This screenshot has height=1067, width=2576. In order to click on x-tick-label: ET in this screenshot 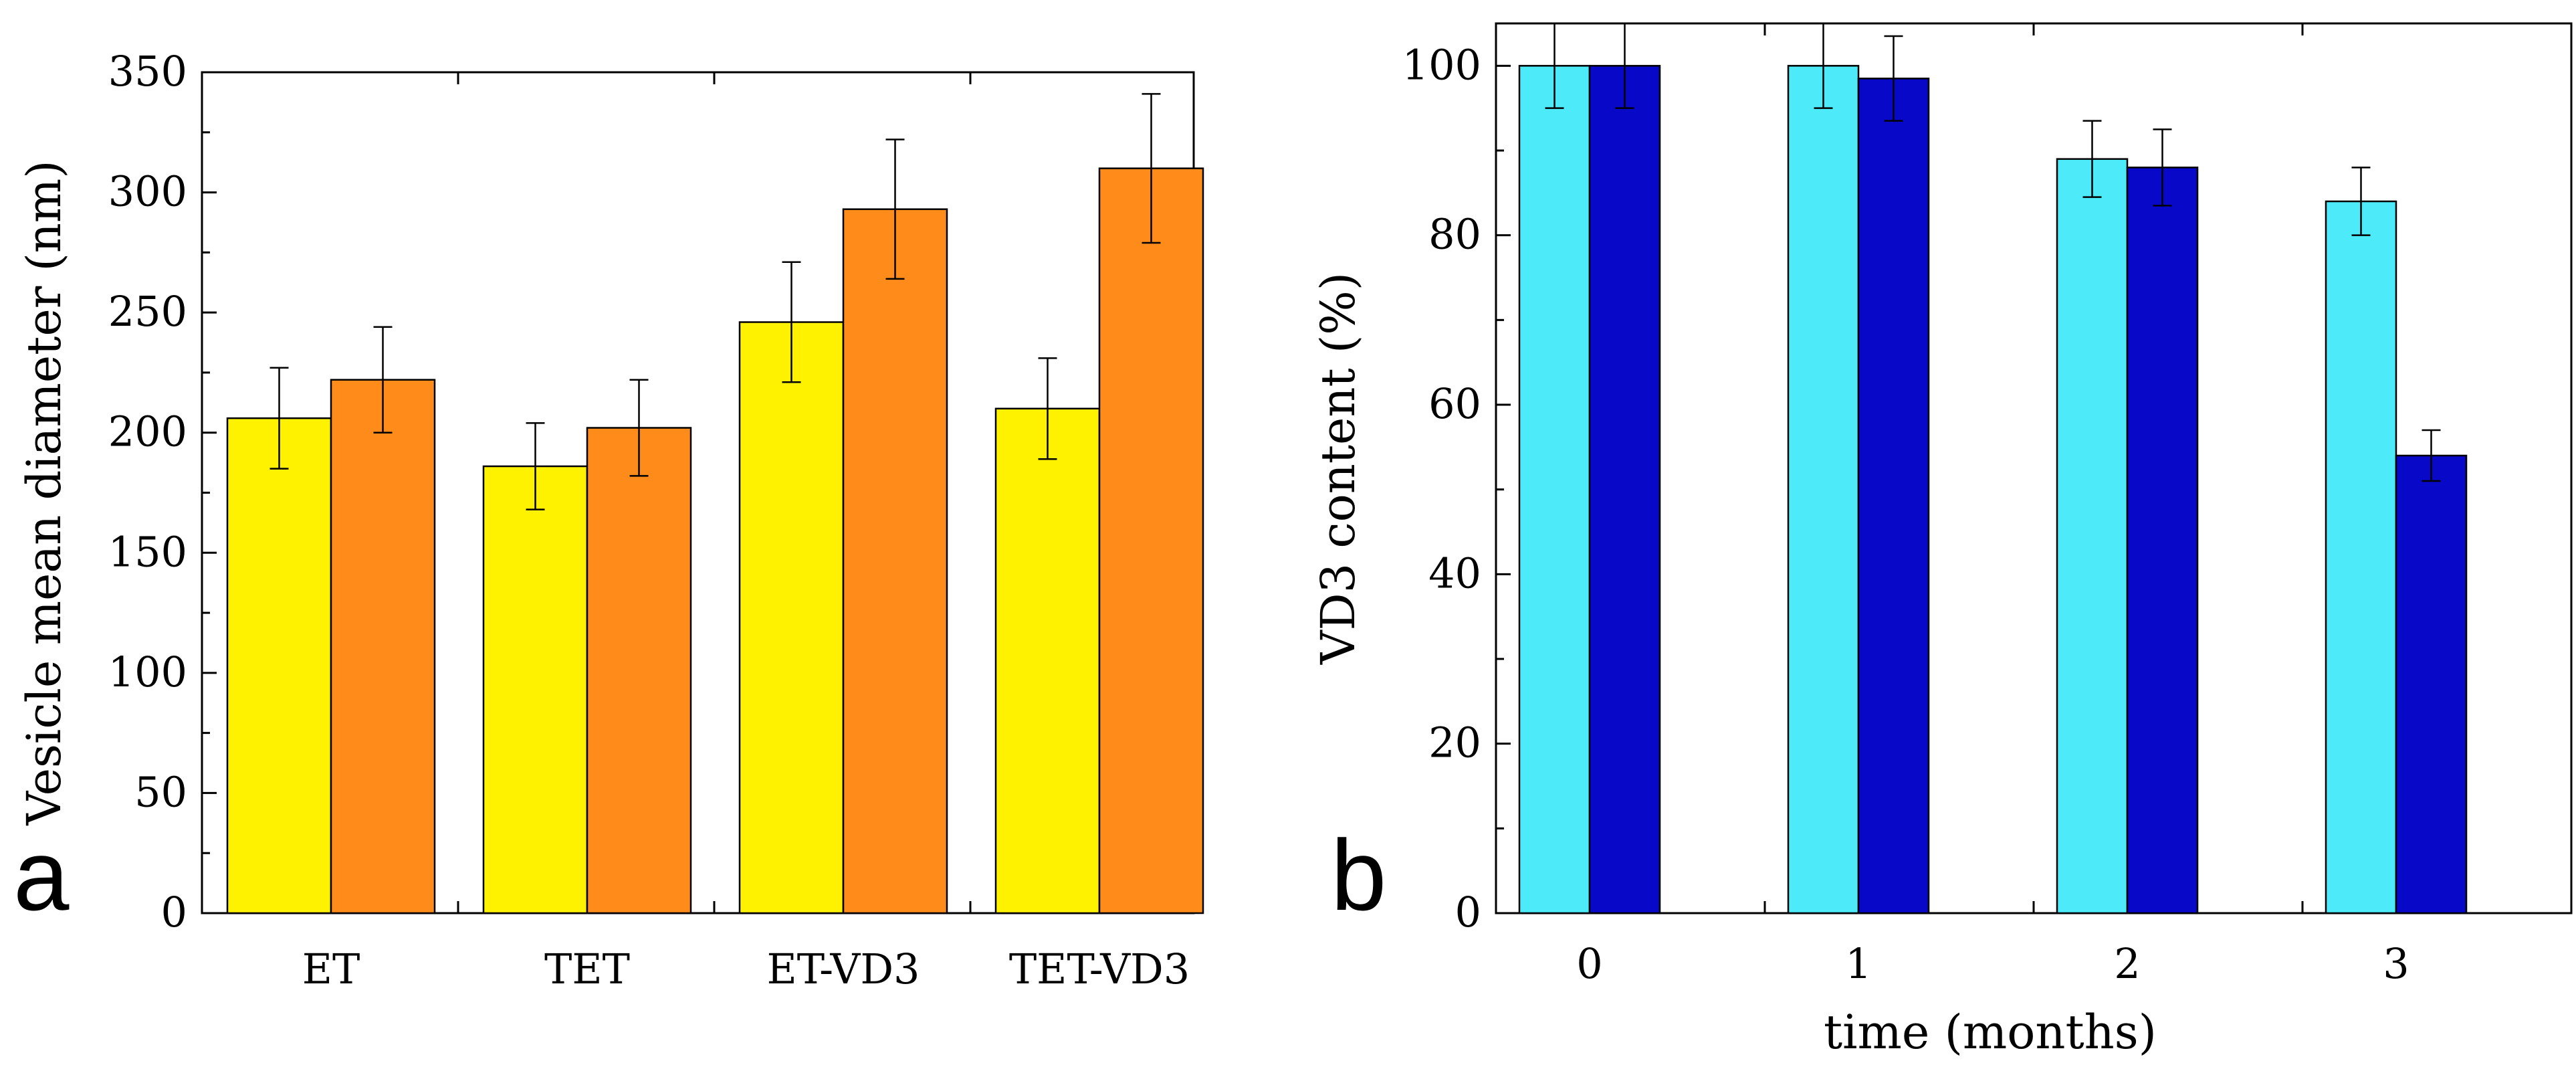, I will do `click(331, 969)`.